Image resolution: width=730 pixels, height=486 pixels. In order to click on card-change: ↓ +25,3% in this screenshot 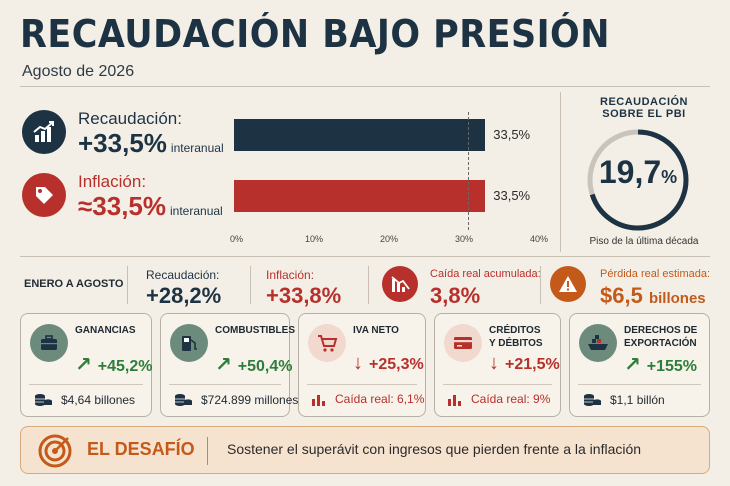, I will do `click(388, 363)`.